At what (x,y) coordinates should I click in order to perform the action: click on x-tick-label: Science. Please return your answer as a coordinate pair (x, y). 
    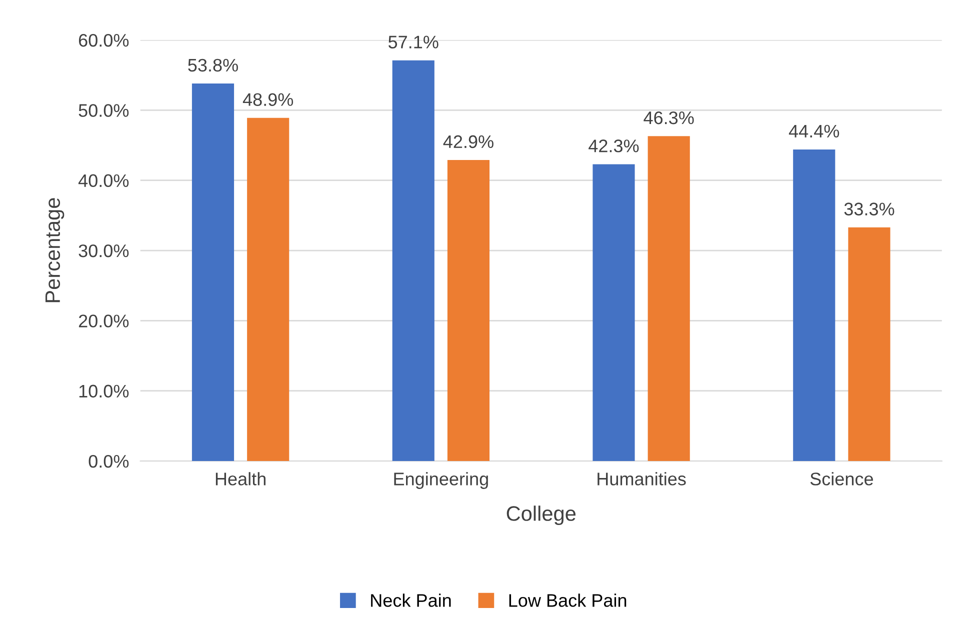
    Looking at the image, I should click on (841, 479).